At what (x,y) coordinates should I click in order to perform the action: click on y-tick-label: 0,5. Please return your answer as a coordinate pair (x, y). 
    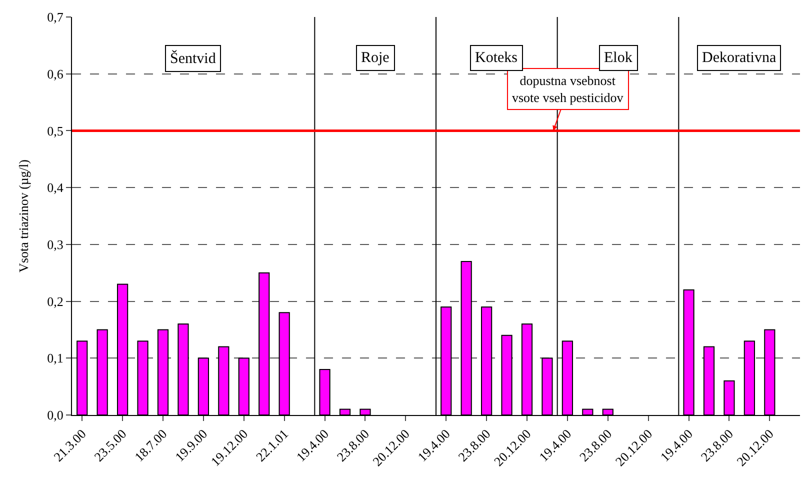
    Looking at the image, I should click on (55, 130).